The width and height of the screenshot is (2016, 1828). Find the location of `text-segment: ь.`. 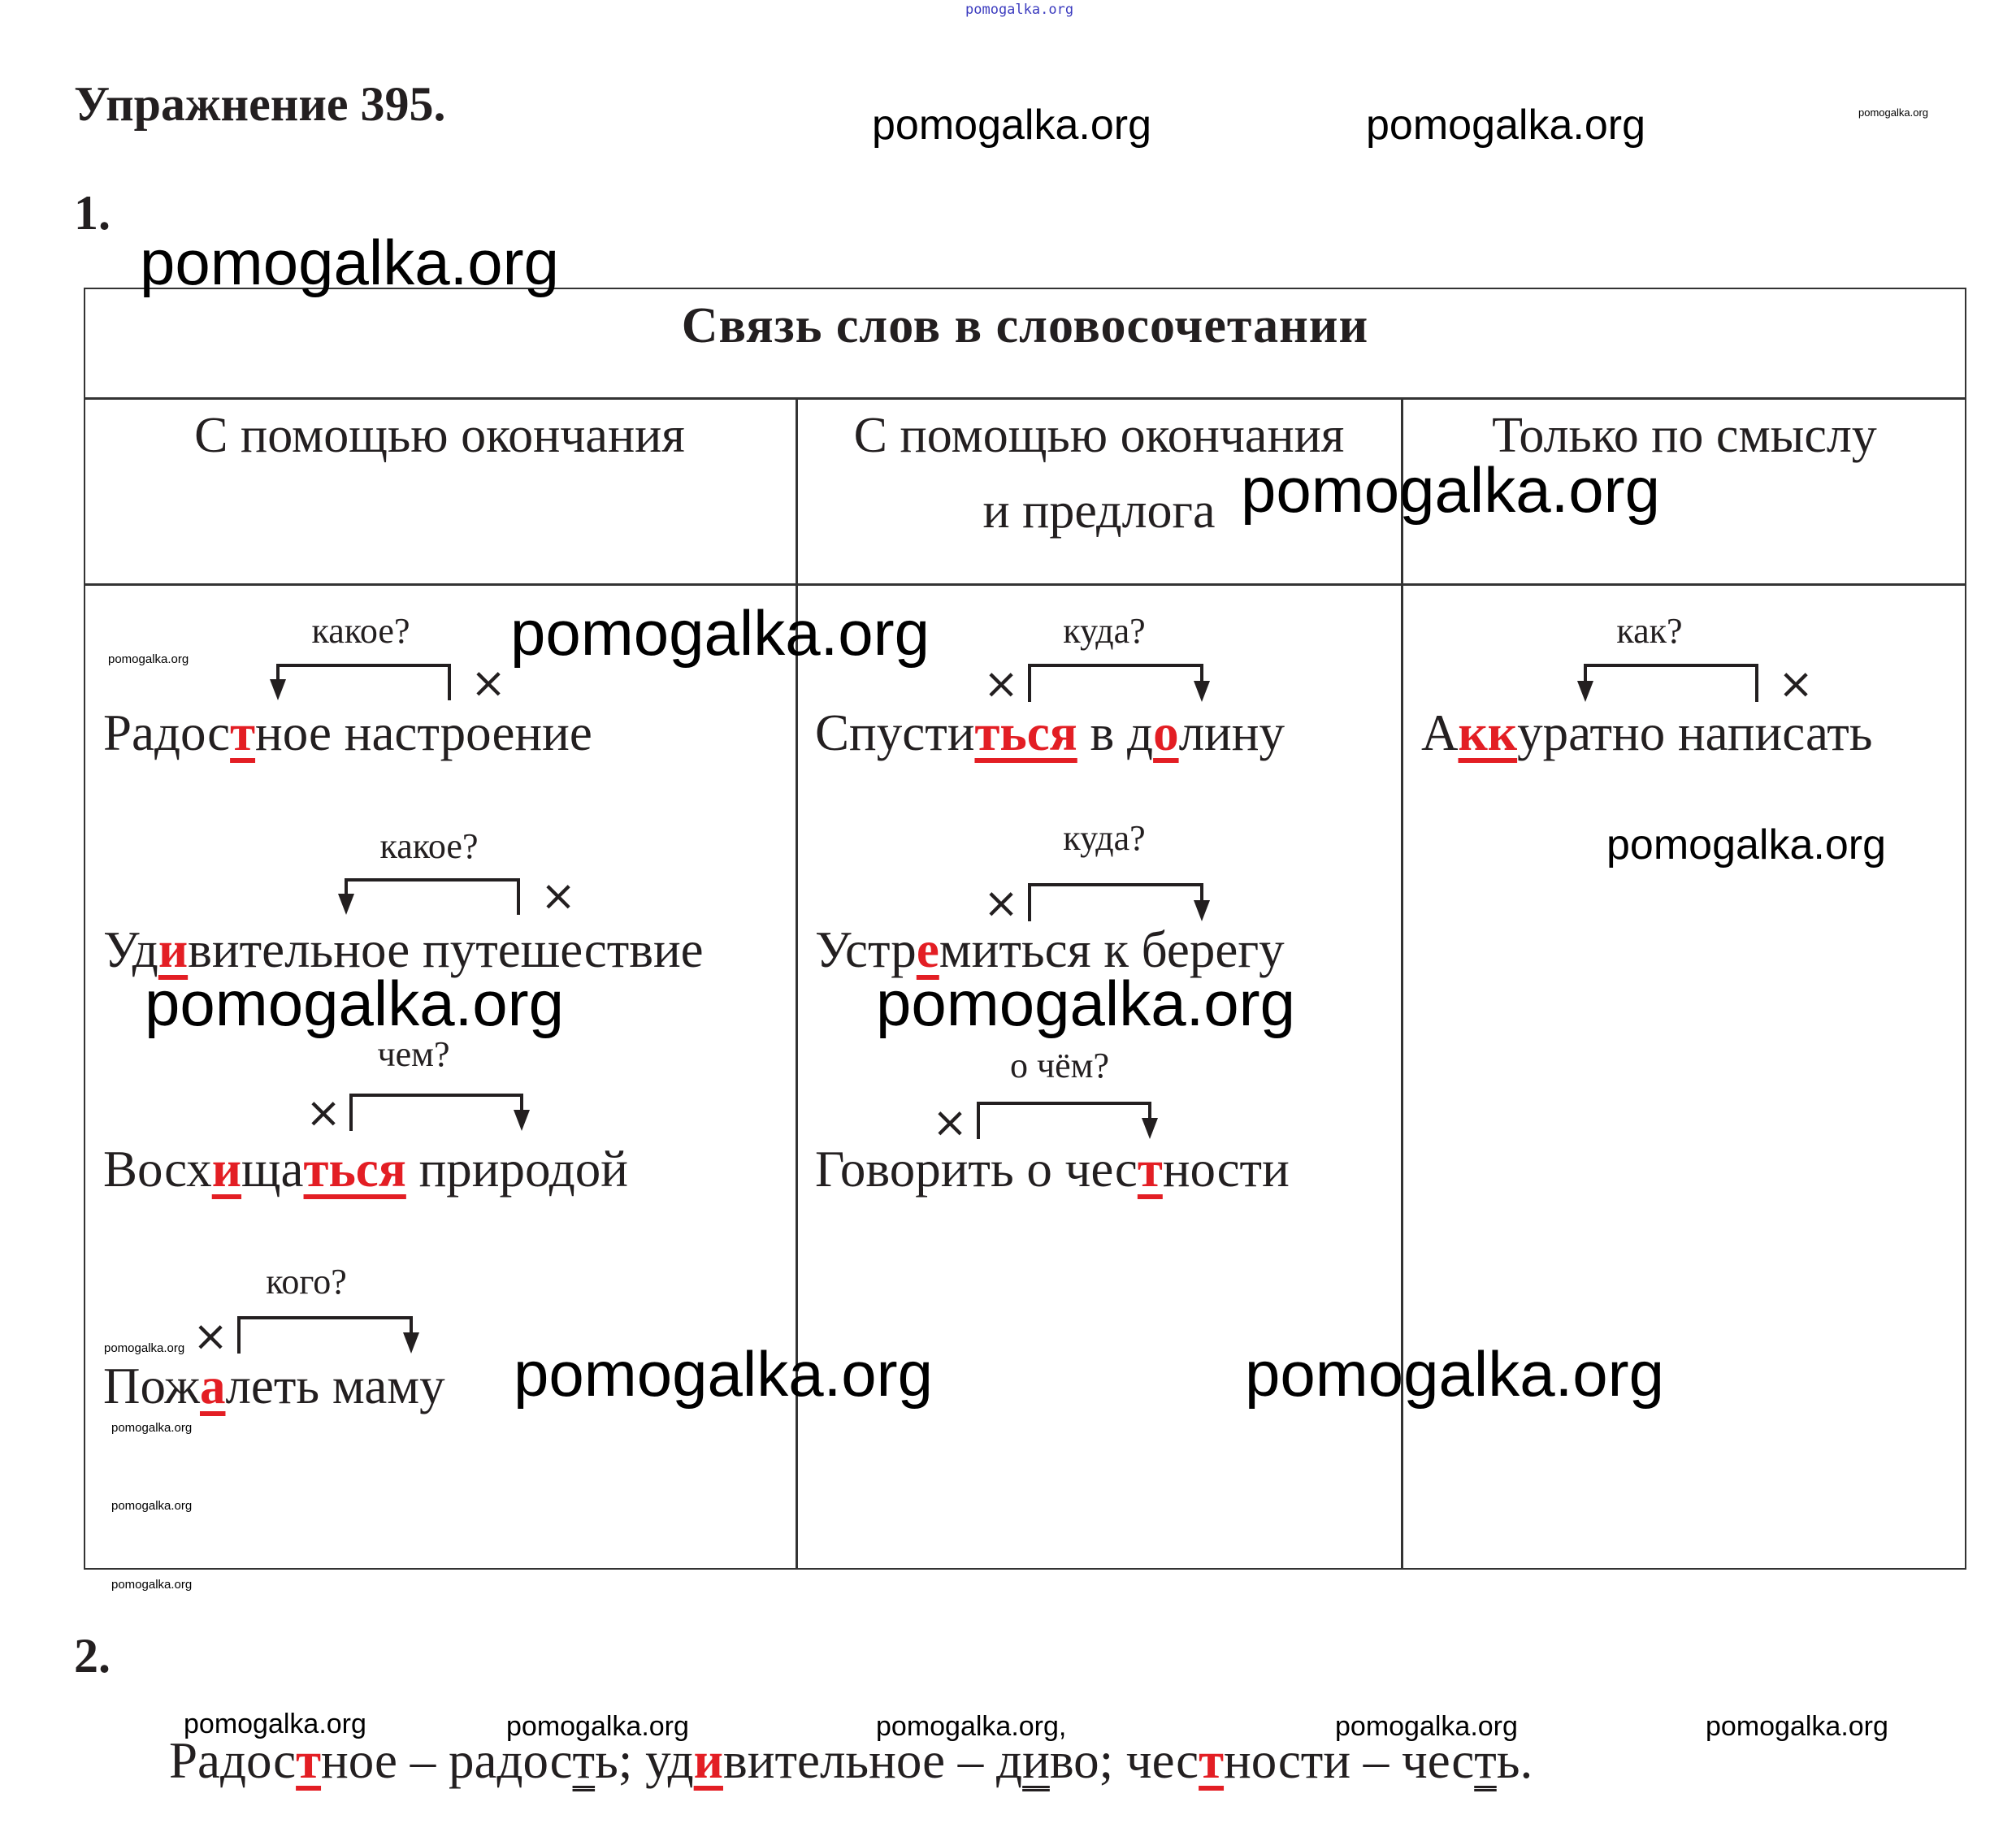

text-segment: ь. is located at coordinates (1514, 1760).